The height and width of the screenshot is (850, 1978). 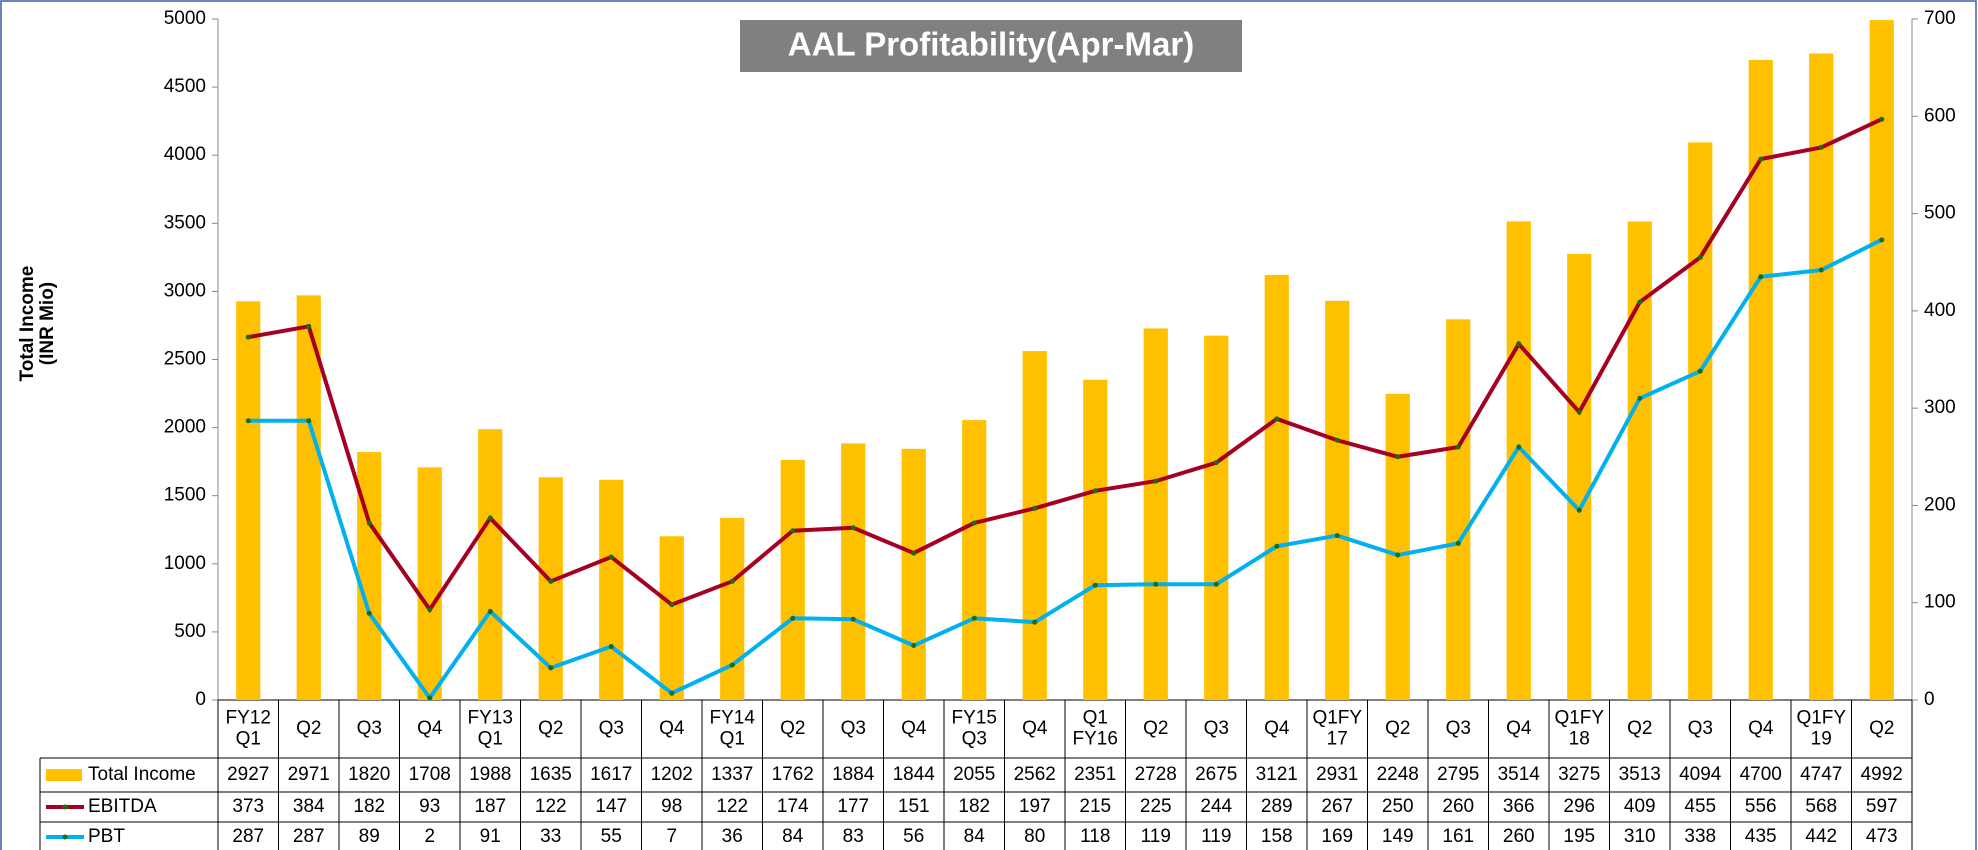 What do you see at coordinates (185, 495) in the screenshot?
I see `y-tick-label: 1500` at bounding box center [185, 495].